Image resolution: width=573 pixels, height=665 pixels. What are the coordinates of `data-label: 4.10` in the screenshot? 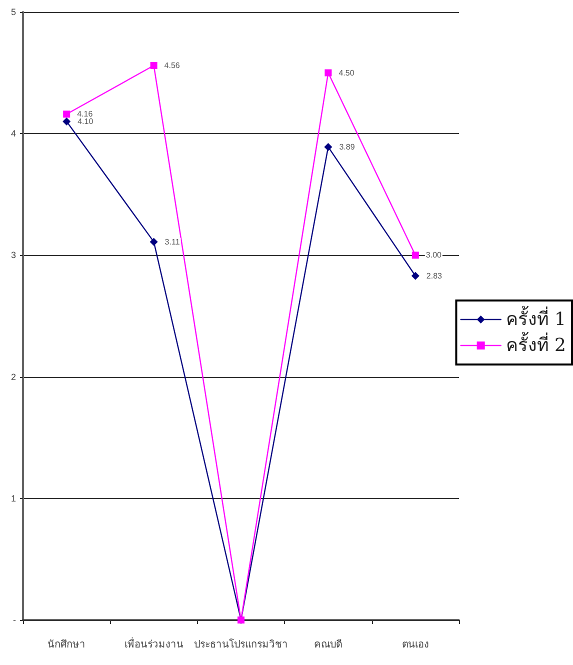 It's located at (86, 121).